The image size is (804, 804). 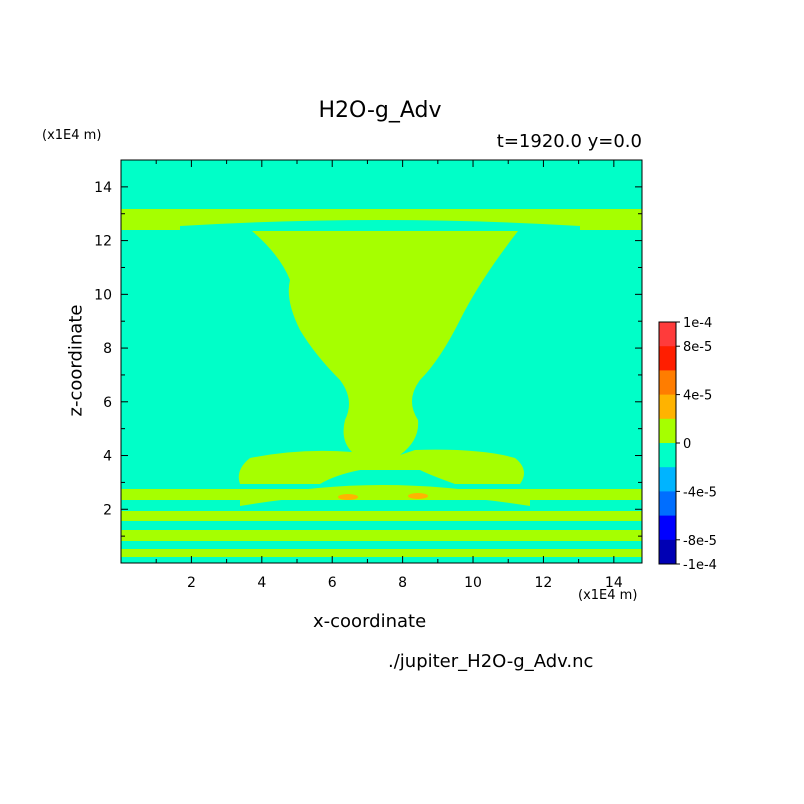 What do you see at coordinates (370, 621) in the screenshot?
I see `x-axis-label: x-coordinate` at bounding box center [370, 621].